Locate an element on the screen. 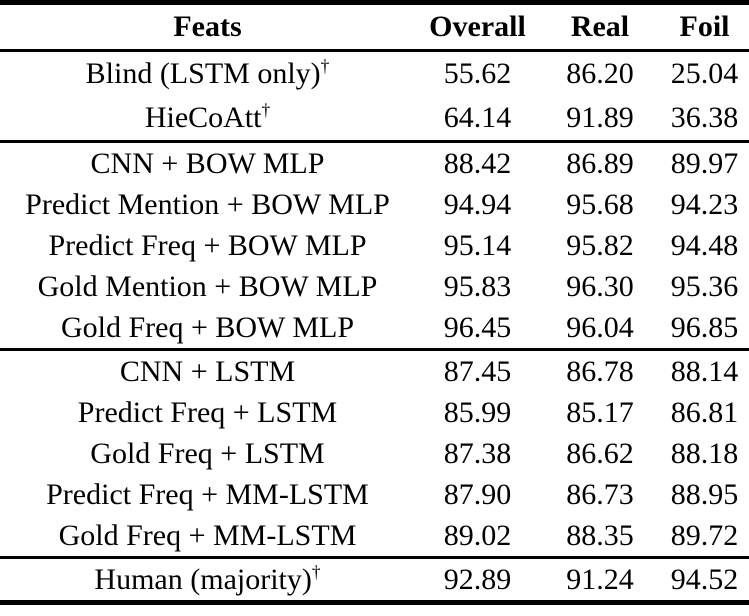  feats-label: Human (majority) is located at coordinates (203, 579).